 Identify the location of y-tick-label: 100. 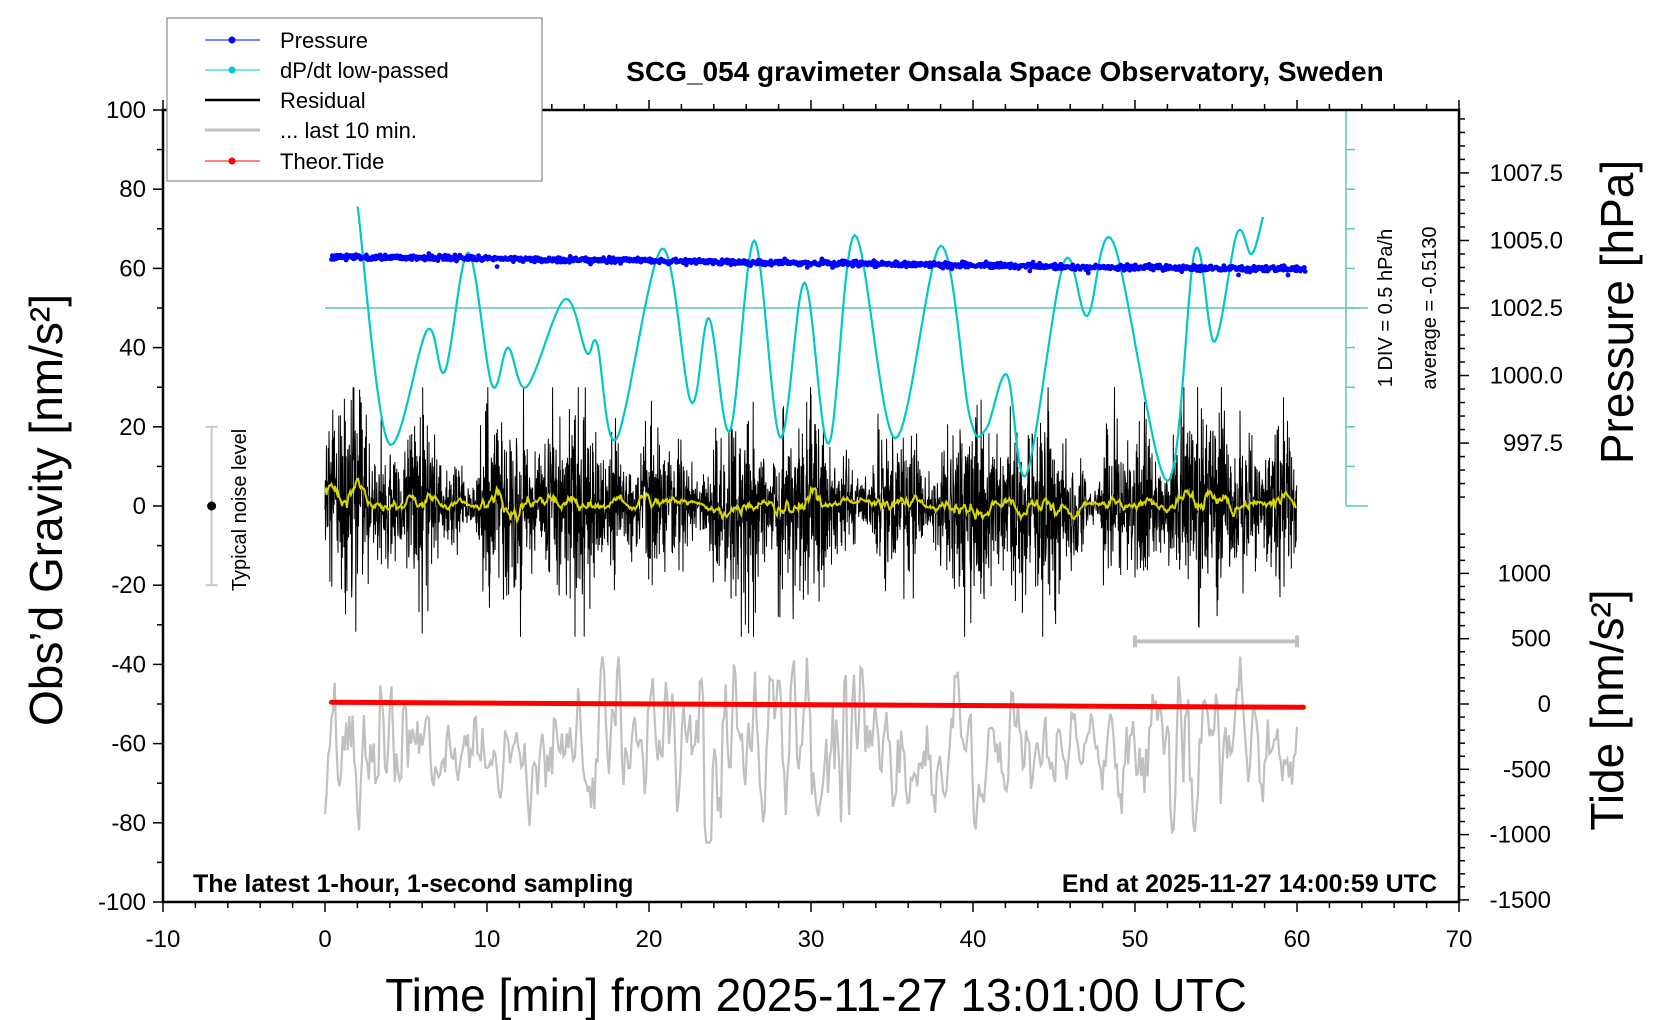
(126, 110).